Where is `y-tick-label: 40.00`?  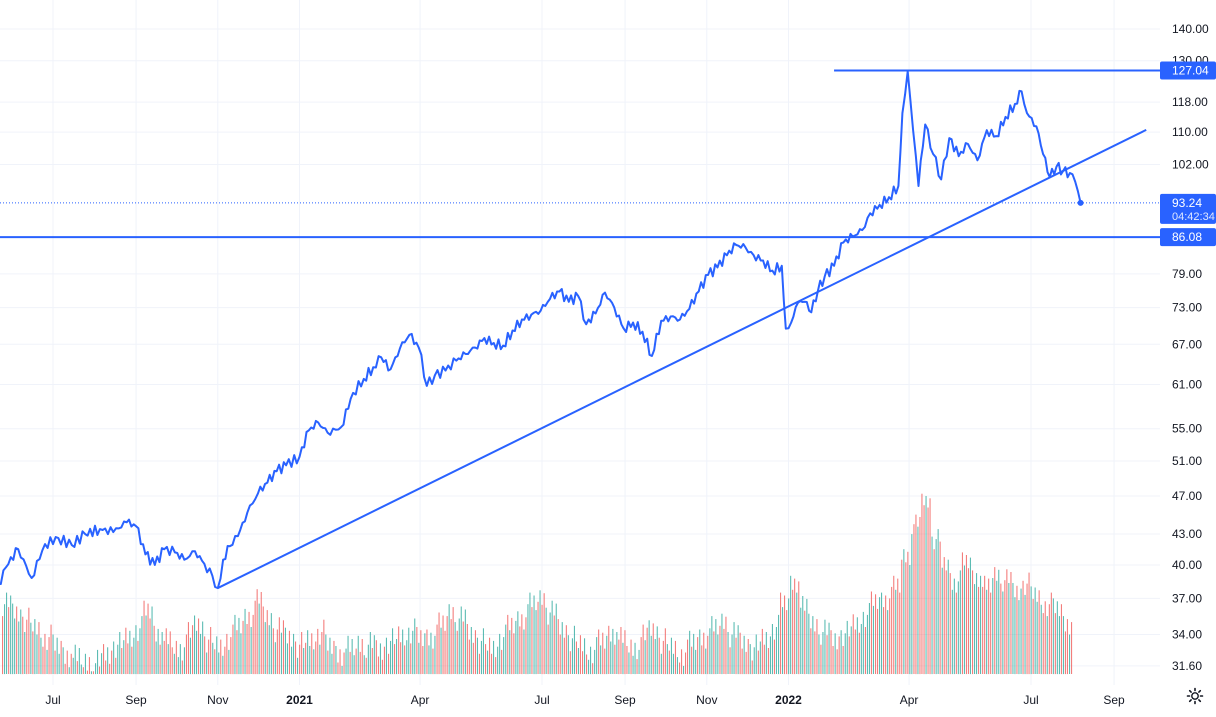
y-tick-label: 40.00 is located at coordinates (1187, 565).